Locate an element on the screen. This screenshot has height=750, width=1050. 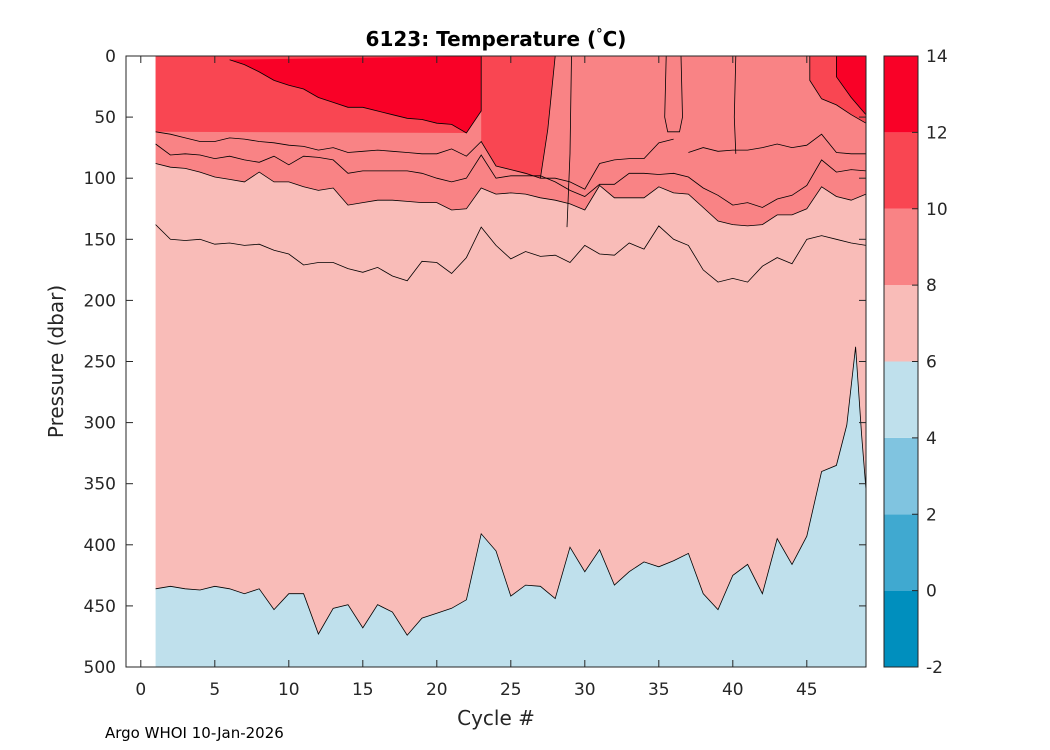
y-tick-label: 450 is located at coordinates (100, 607).